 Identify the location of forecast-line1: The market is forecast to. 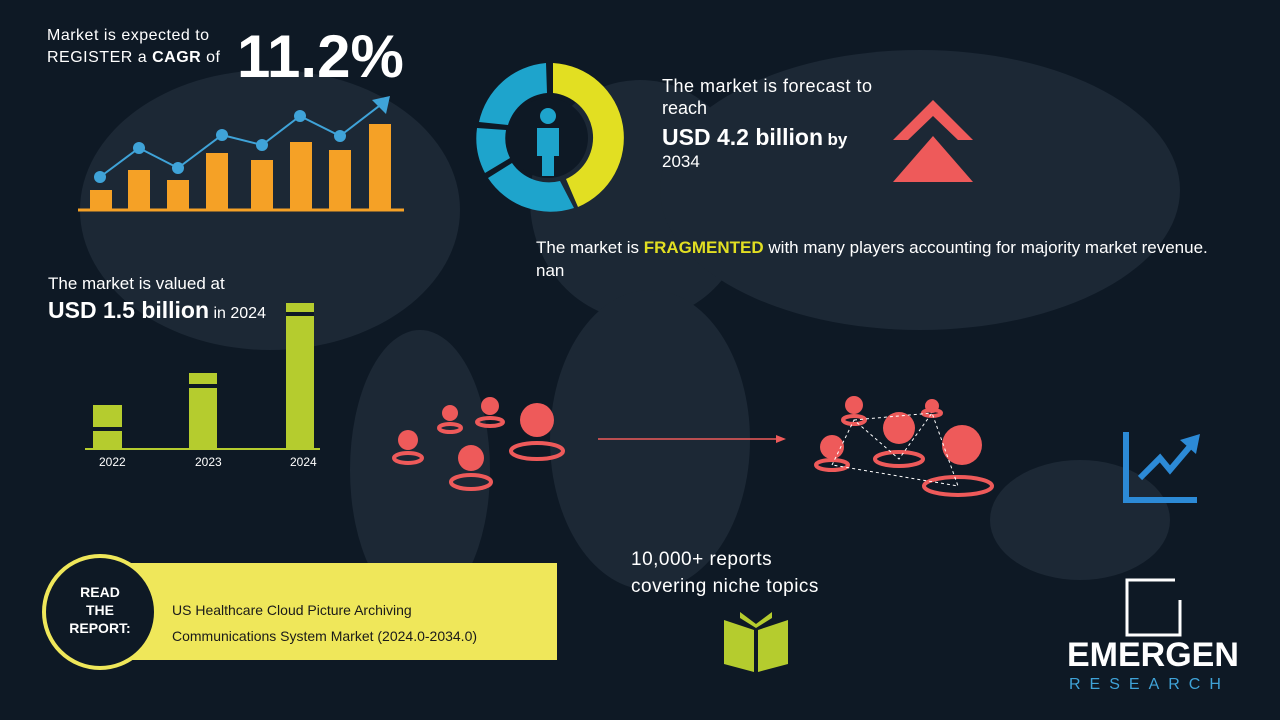
(767, 86).